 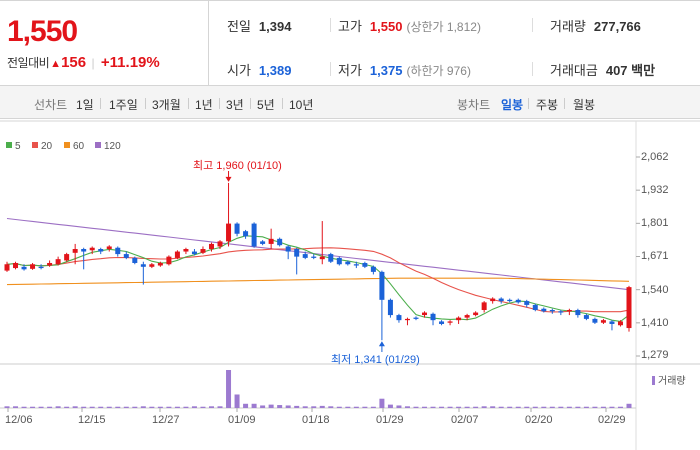 What do you see at coordinates (595, 25) in the screenshot?
I see `stat-volume: 거래량 277,766` at bounding box center [595, 25].